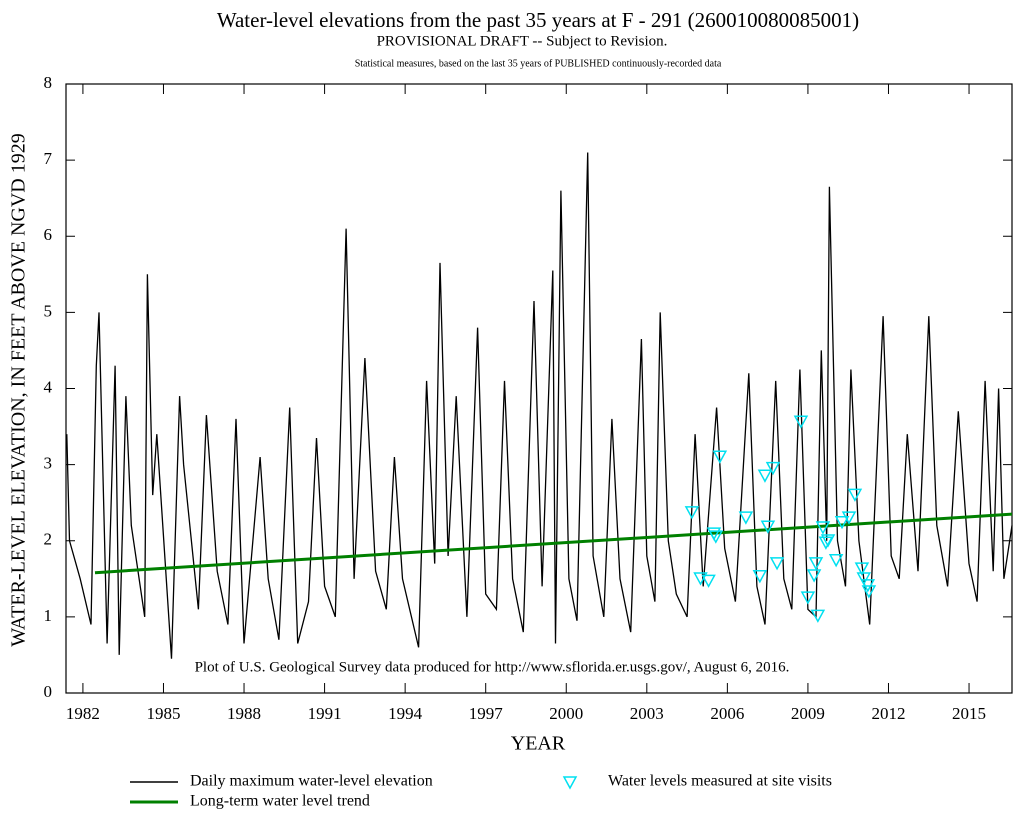 This screenshot has width=1024, height=819. I want to click on y-tick-label: 2, so click(48, 539).